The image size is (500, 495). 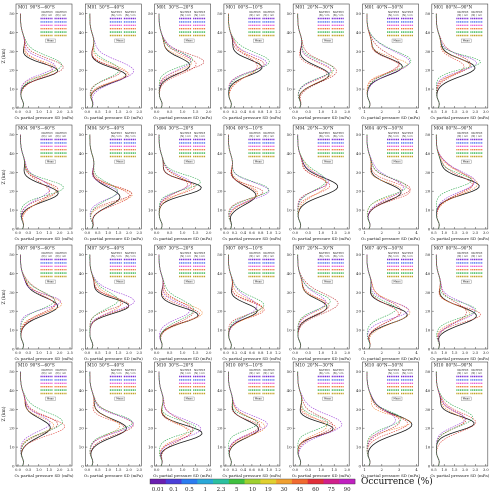 I want to click on panel-month-label: M01, so click(x=23, y=7).